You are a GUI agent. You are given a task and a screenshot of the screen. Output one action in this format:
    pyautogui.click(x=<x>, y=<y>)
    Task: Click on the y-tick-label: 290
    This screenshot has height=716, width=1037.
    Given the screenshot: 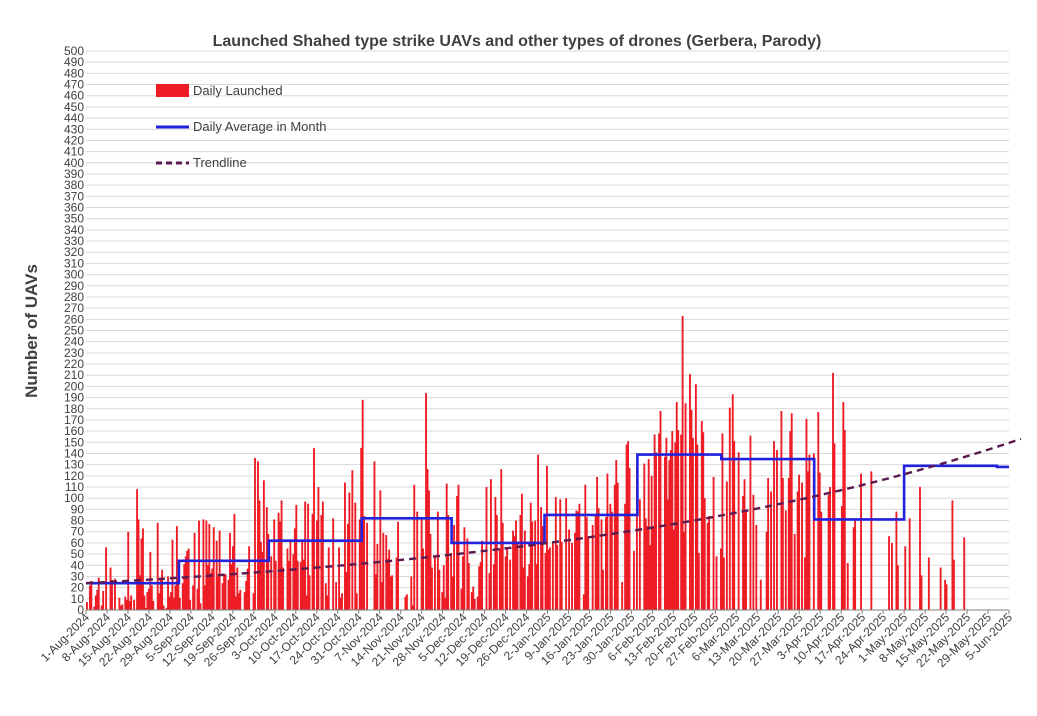 What is the action you would take?
    pyautogui.click(x=74, y=286)
    